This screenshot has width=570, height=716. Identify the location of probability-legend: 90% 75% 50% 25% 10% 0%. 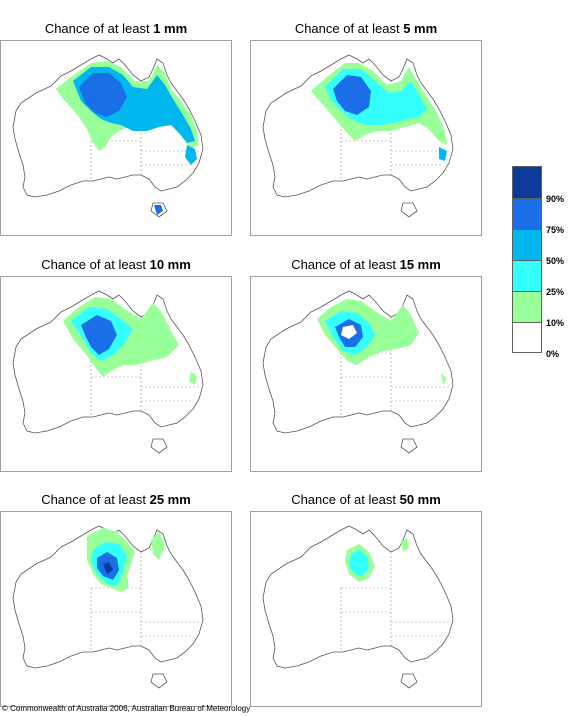
(541, 266).